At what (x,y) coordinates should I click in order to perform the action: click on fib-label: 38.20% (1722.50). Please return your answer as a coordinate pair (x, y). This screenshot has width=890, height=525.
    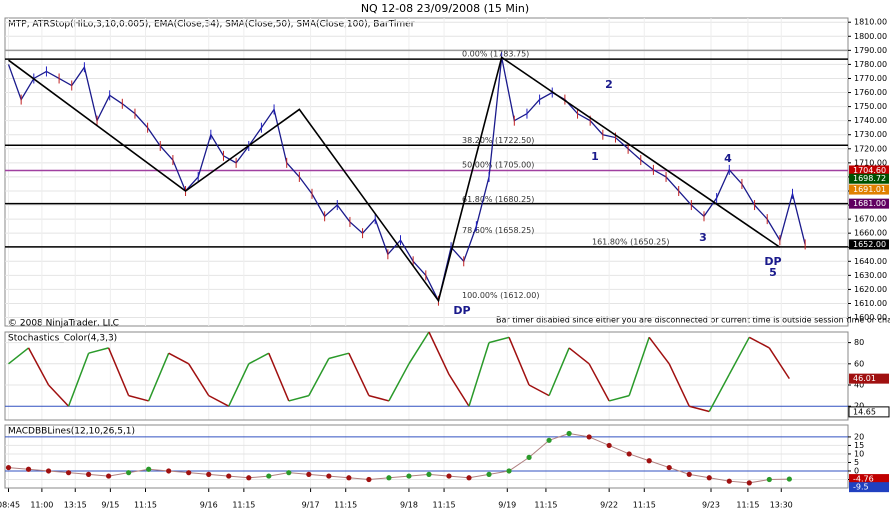
    Looking at the image, I should click on (498, 140).